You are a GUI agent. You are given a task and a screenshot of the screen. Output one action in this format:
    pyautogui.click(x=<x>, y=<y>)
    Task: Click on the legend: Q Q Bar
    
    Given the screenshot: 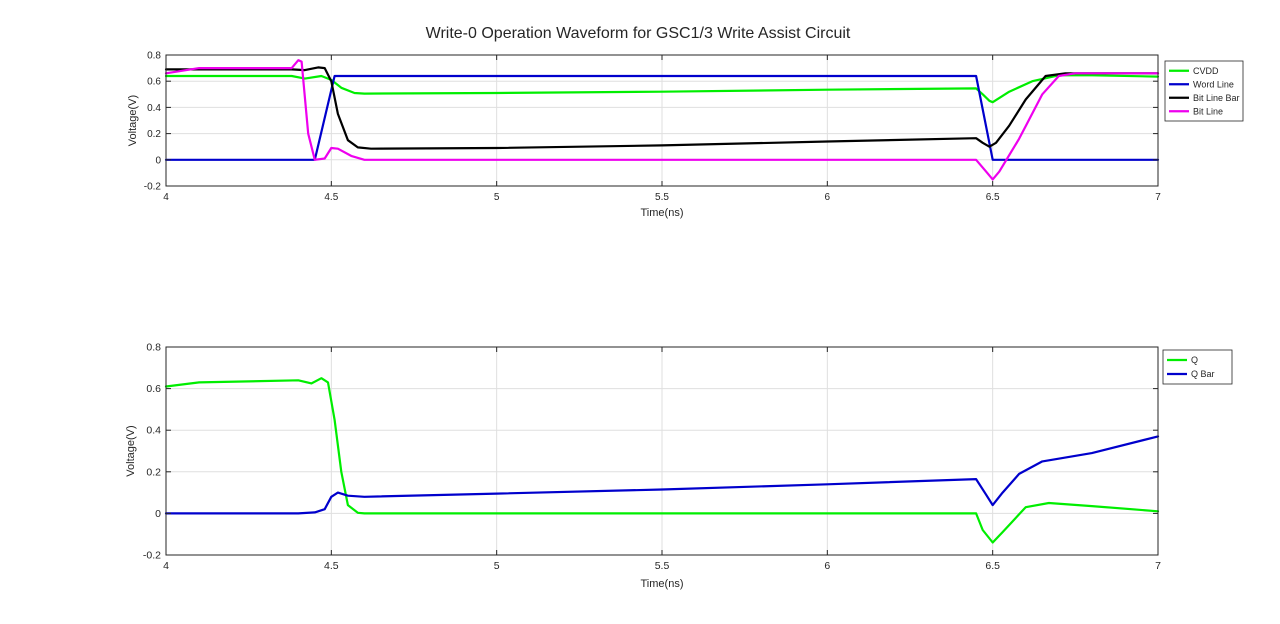 What is the action you would take?
    pyautogui.click(x=1197, y=367)
    